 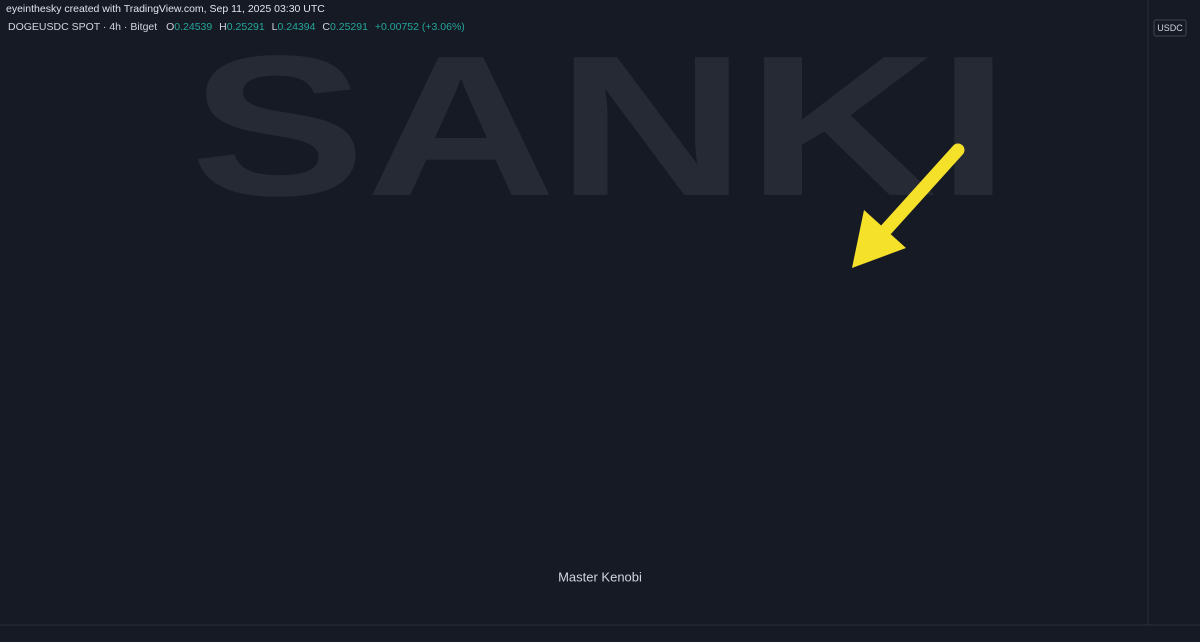 I want to click on ohlc-value: 0.24539, so click(x=193, y=27).